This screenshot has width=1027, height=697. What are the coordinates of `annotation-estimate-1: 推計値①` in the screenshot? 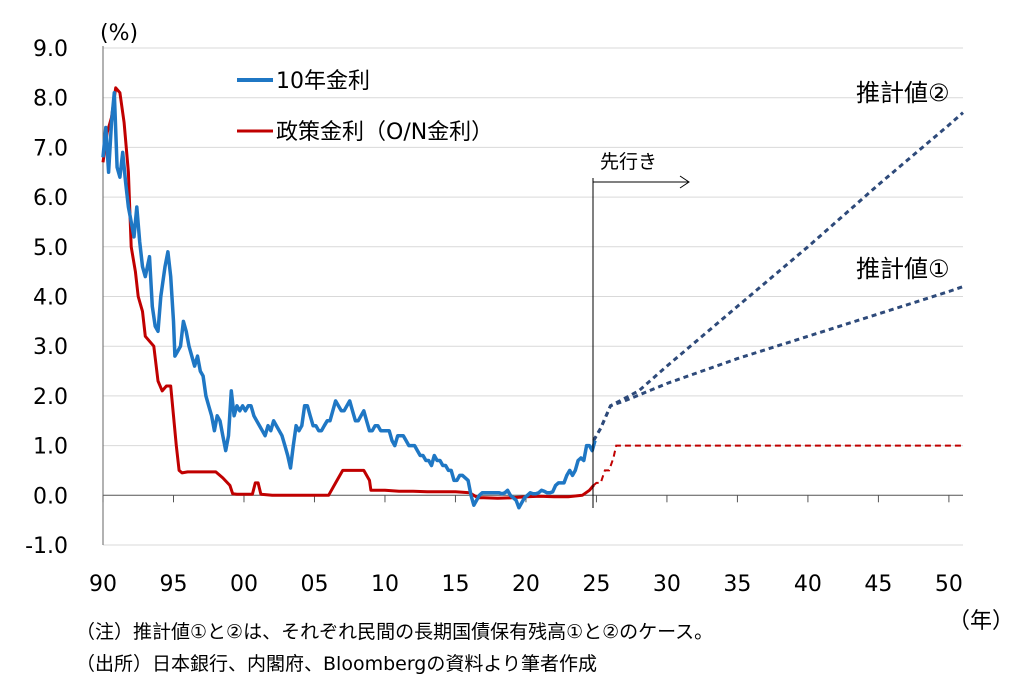 It's located at (903, 269).